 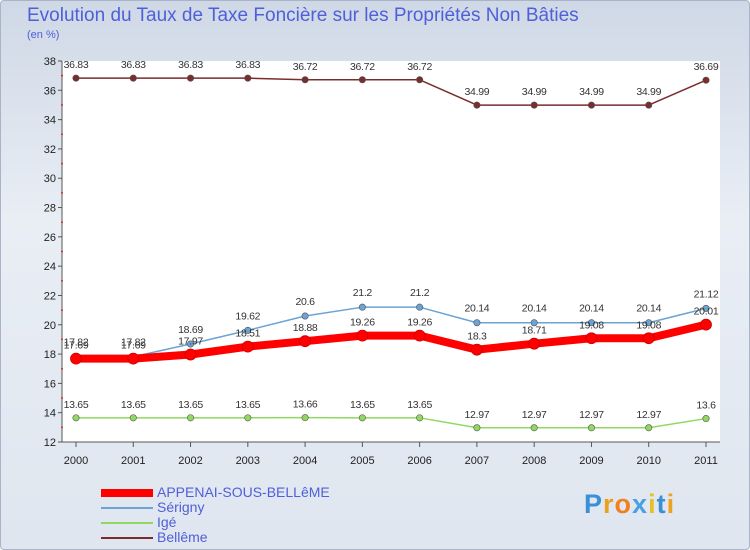 I want to click on data-label: 20.14, so click(x=477, y=309).